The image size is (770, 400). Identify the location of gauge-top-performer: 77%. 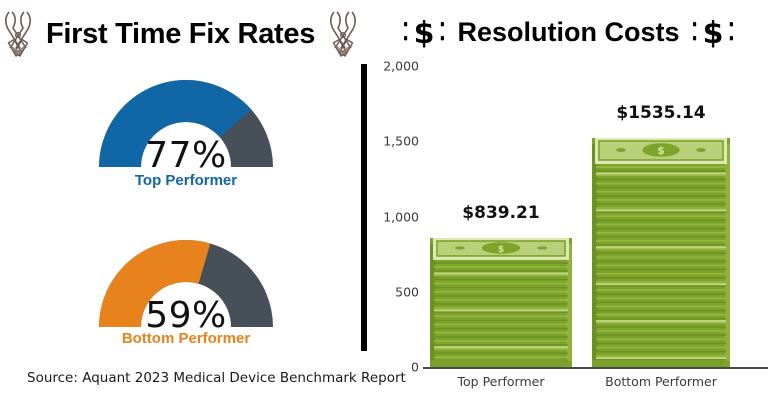
(186, 119).